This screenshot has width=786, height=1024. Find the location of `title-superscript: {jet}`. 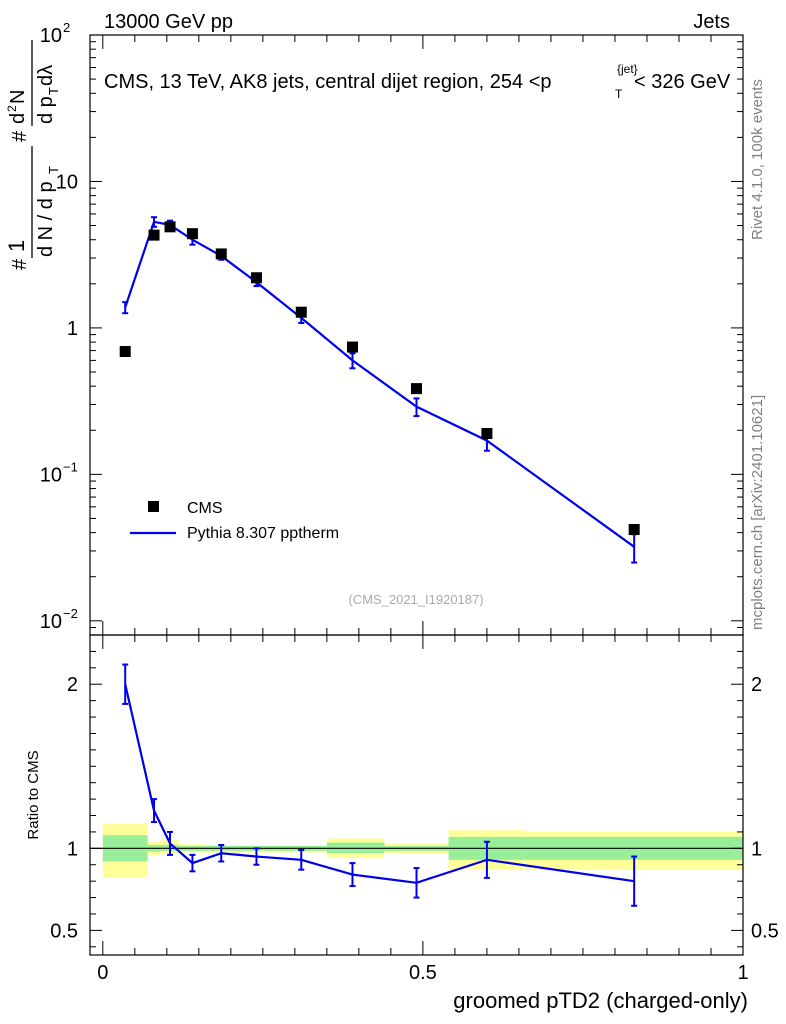

title-superscript: {jet} is located at coordinates (627, 69).